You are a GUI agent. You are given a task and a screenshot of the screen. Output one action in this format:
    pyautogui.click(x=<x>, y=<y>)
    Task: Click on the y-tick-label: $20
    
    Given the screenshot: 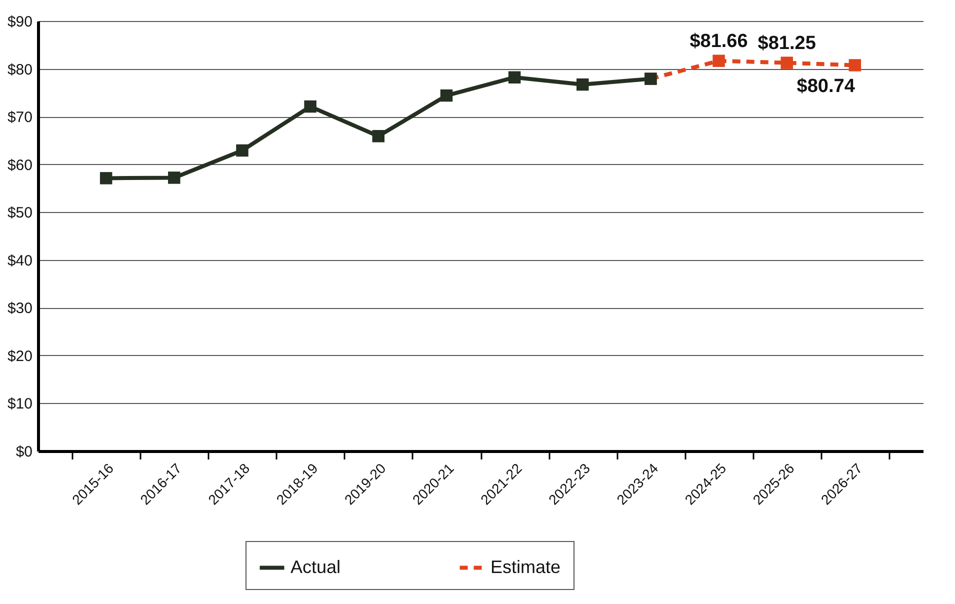 What is the action you would take?
    pyautogui.click(x=19, y=356)
    